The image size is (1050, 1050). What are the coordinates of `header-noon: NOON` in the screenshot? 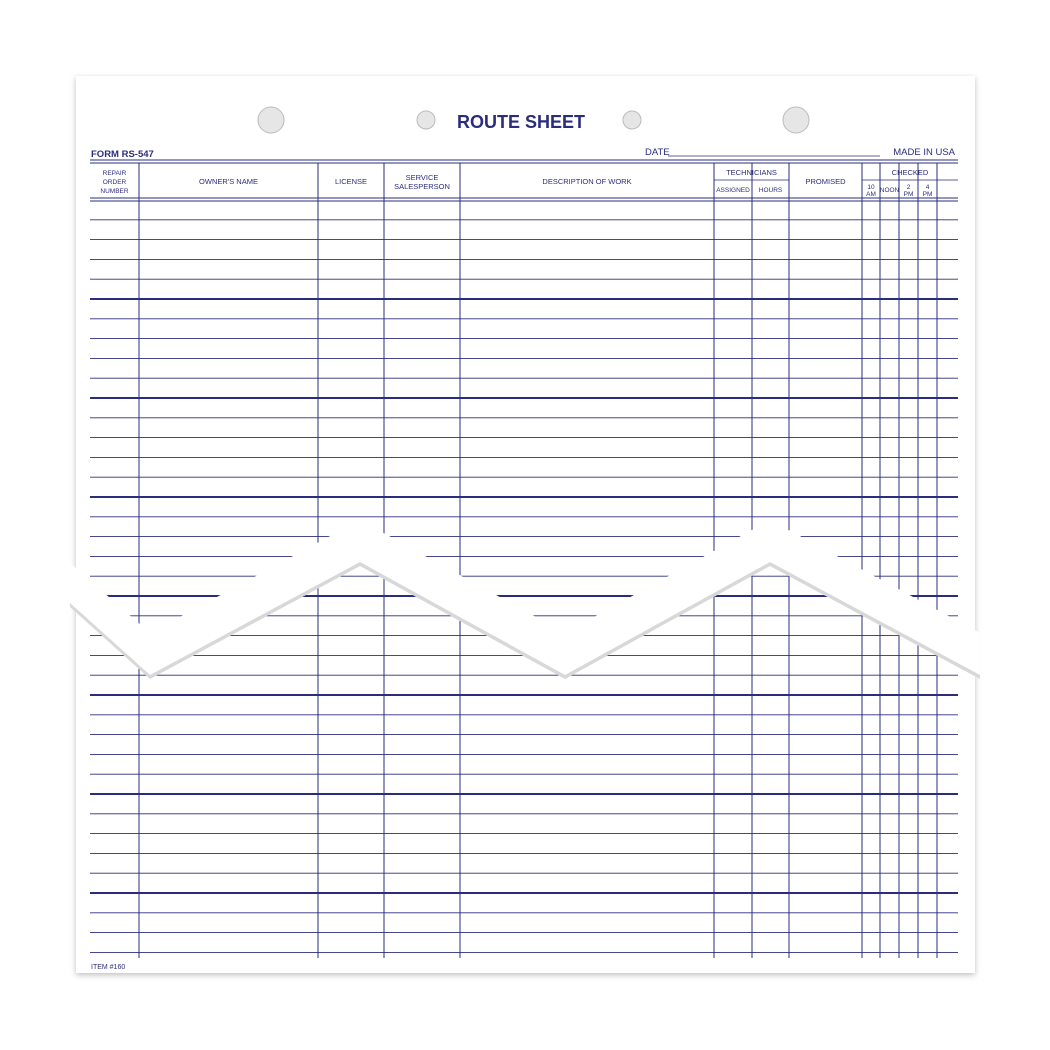 It's located at (890, 190).